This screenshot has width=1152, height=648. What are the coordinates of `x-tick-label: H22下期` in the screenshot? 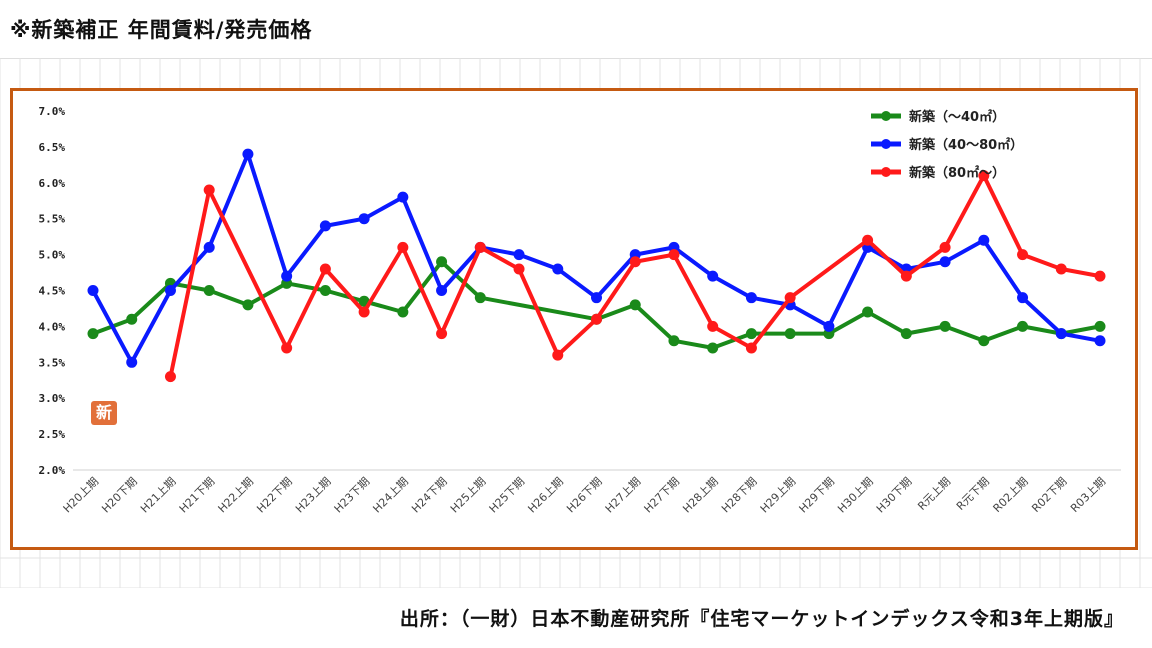 It's located at (274, 495).